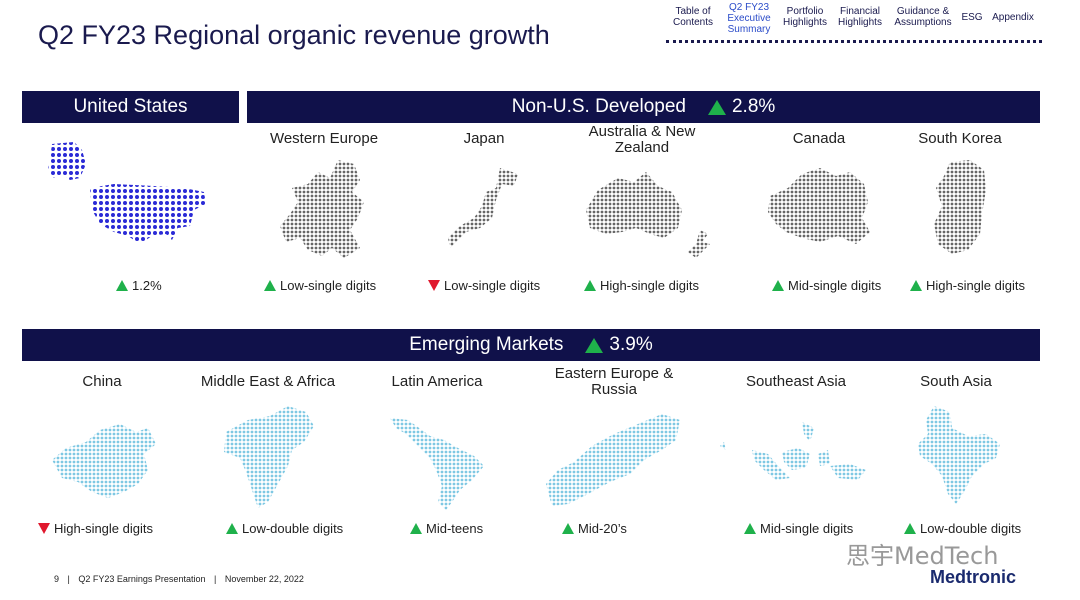  I want to click on latin-america-result: Mid-teens, so click(446, 528).